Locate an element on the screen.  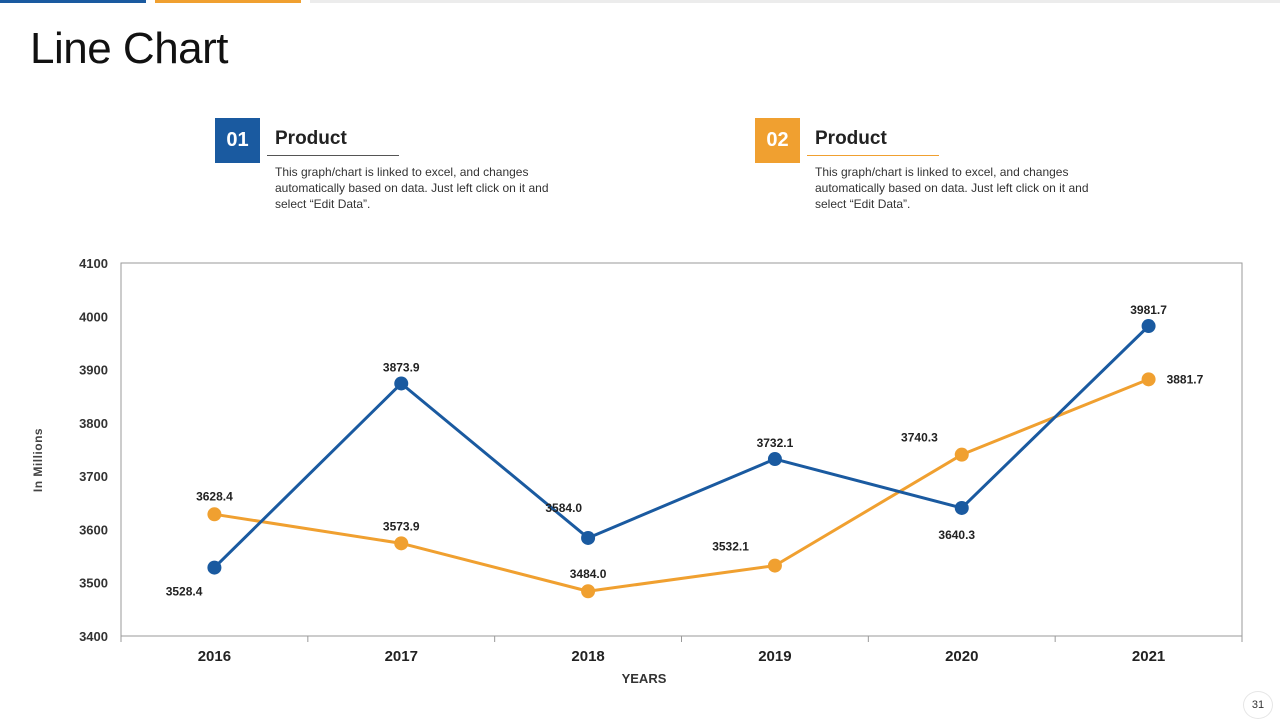
x-tick-label: 2020 is located at coordinates (961, 656).